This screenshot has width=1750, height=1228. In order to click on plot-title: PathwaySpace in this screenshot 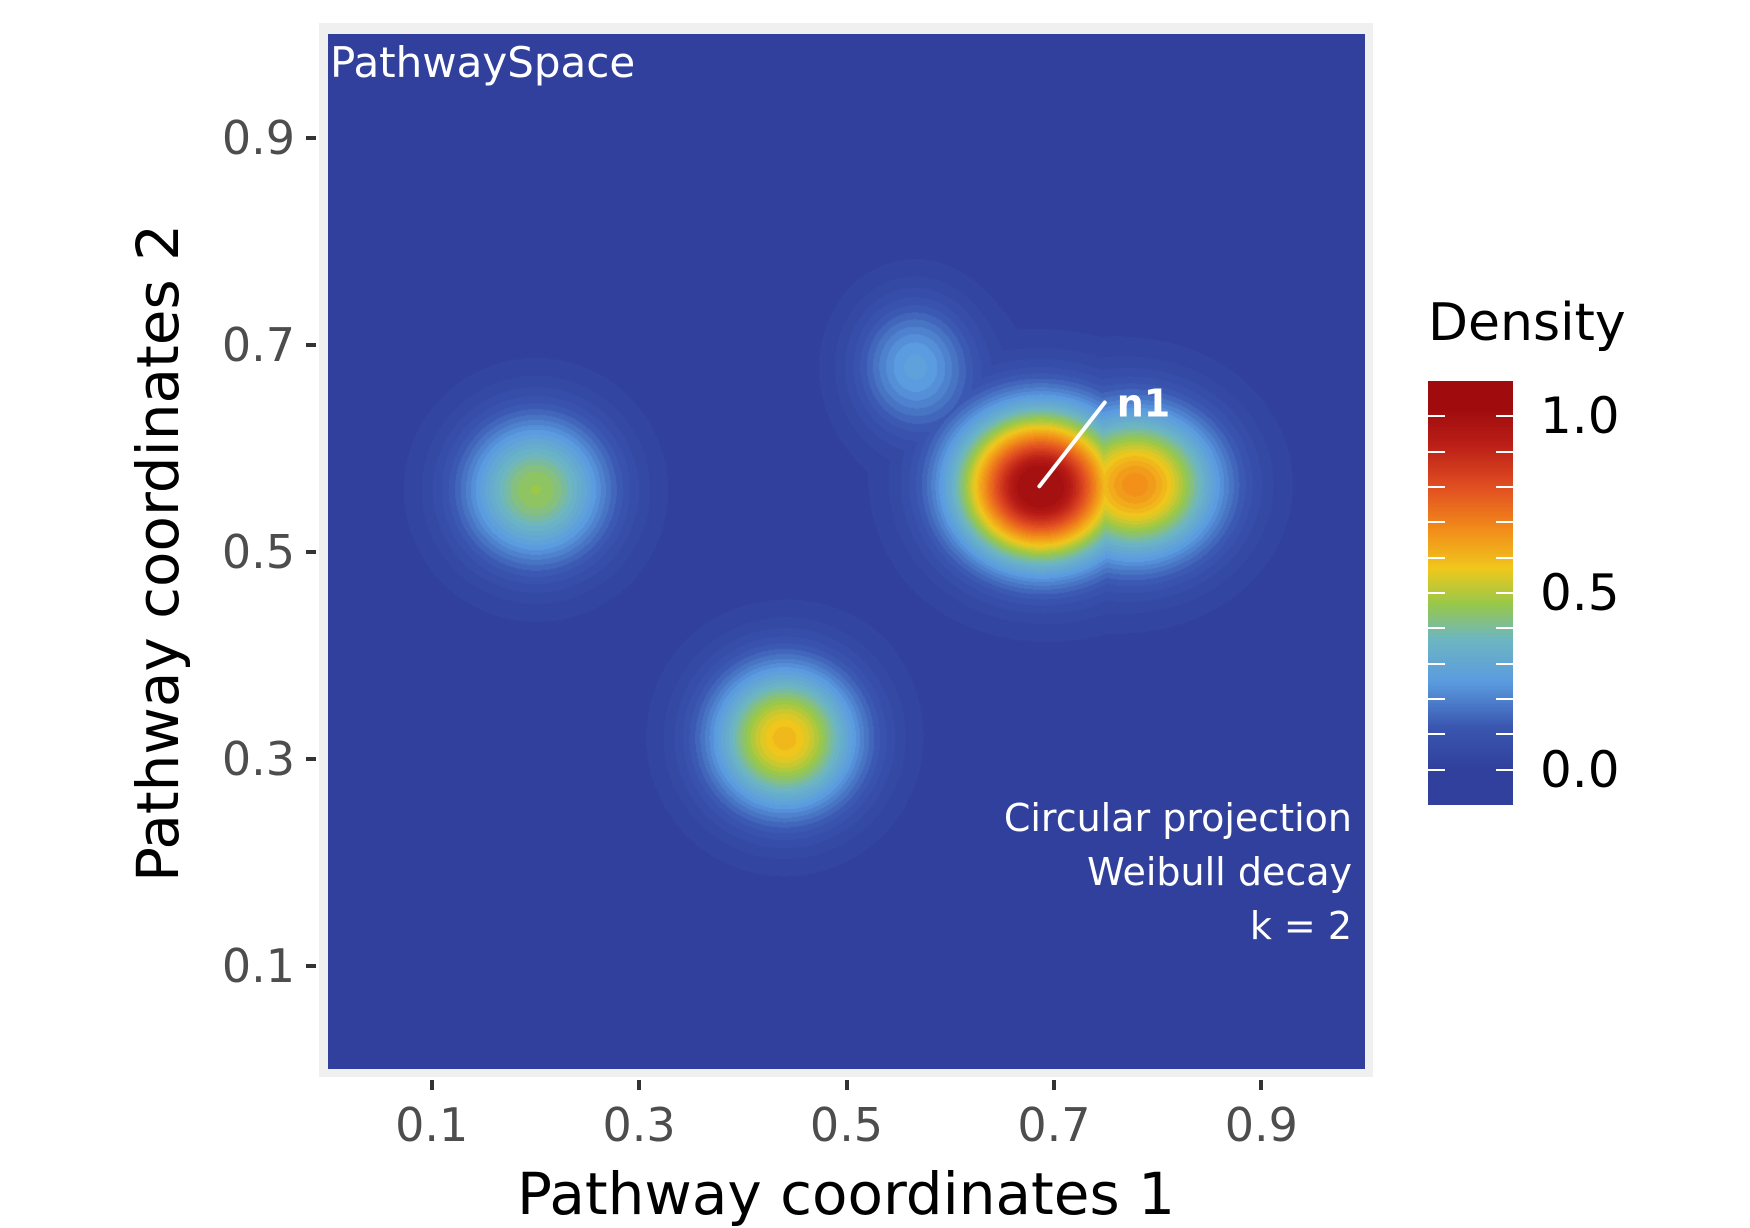, I will do `click(483, 62)`.